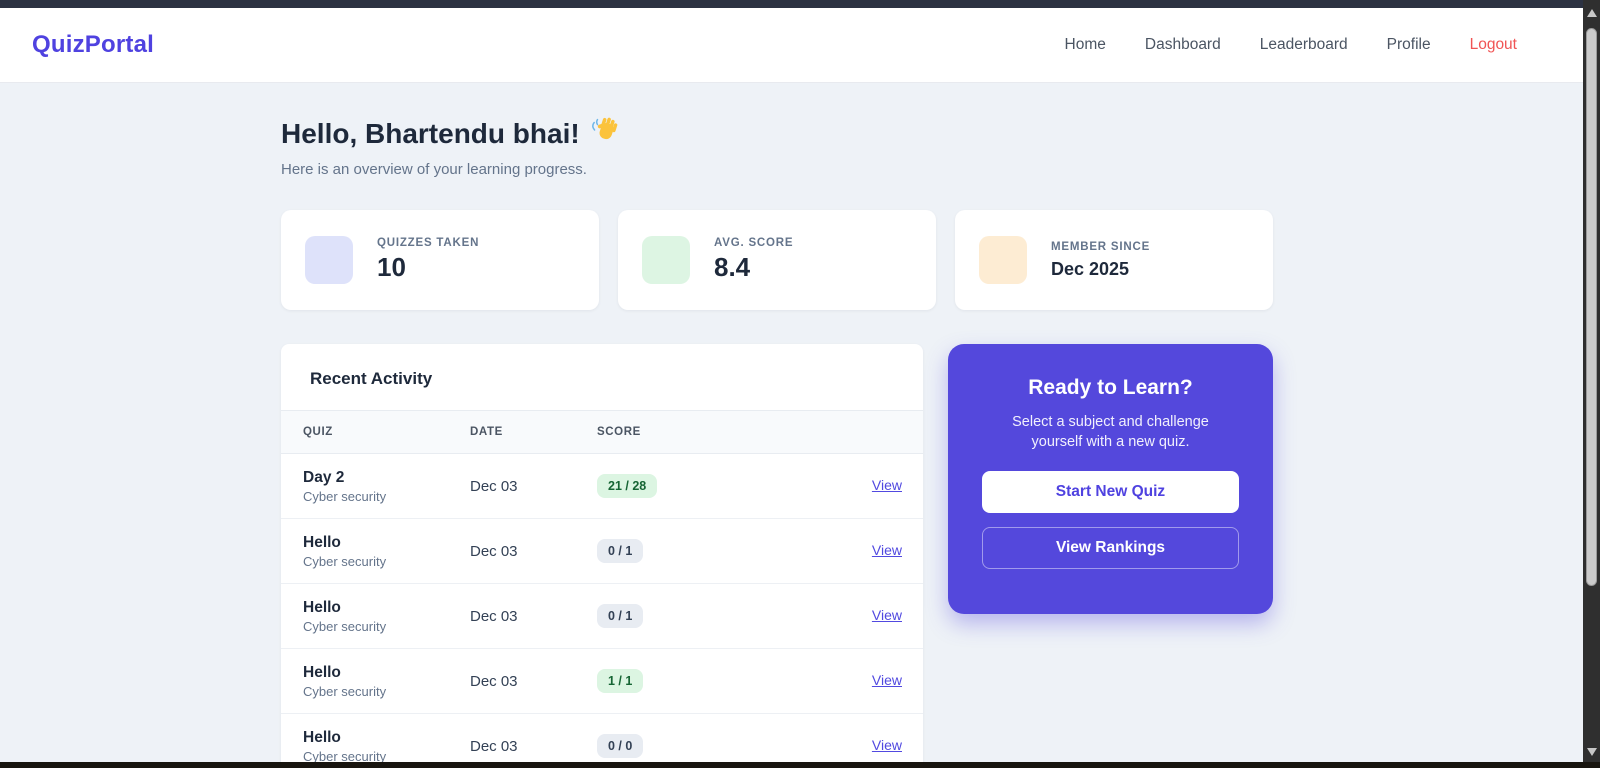 The width and height of the screenshot is (1600, 768). What do you see at coordinates (1110, 492) in the screenshot?
I see `start-new-quiz-button: Start New Quiz` at bounding box center [1110, 492].